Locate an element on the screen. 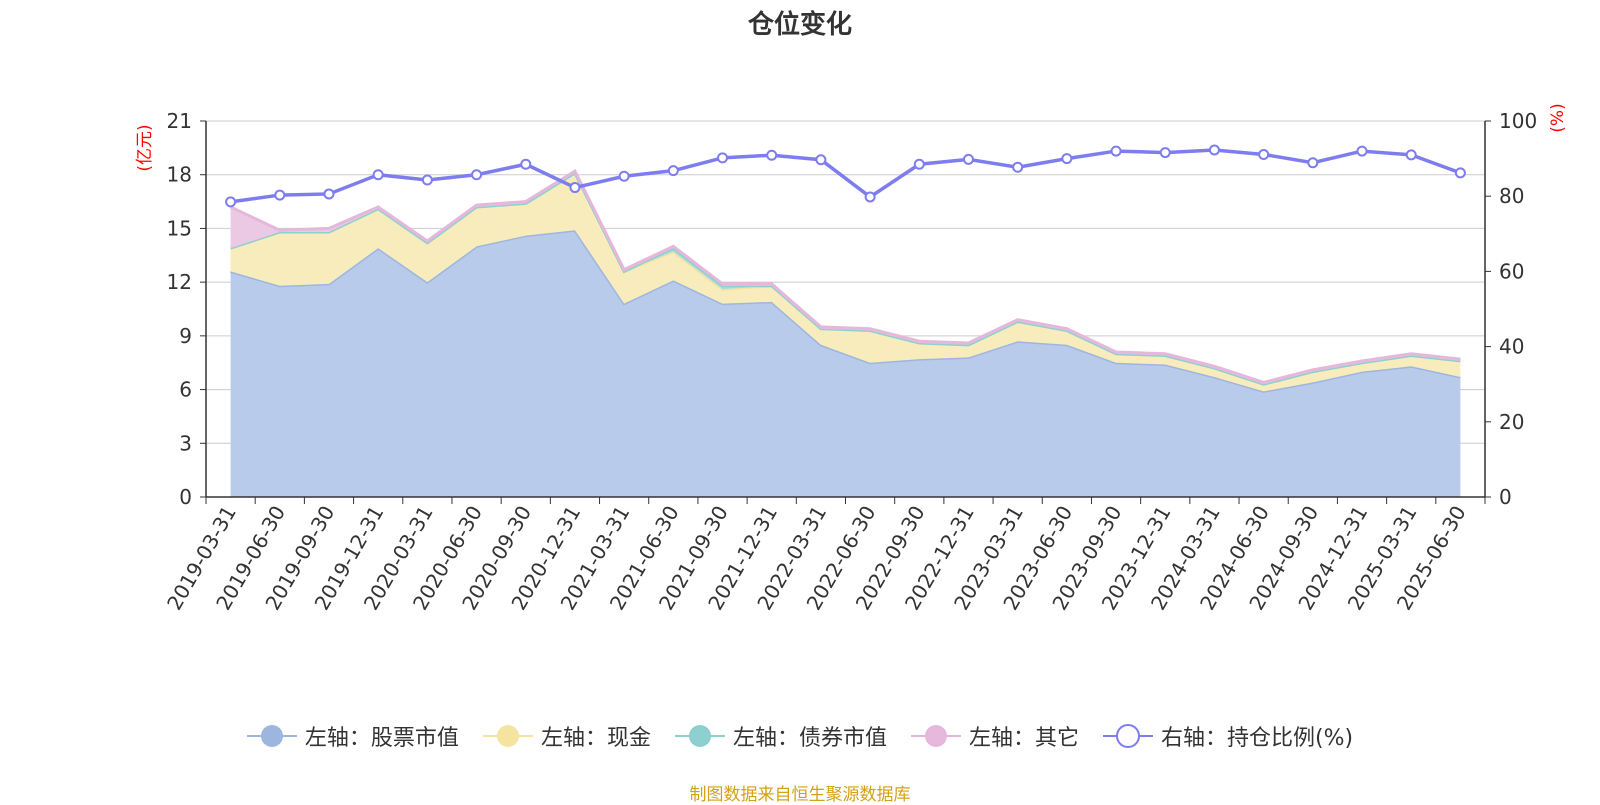  y-left-tick-label: 9 is located at coordinates (185, 336).